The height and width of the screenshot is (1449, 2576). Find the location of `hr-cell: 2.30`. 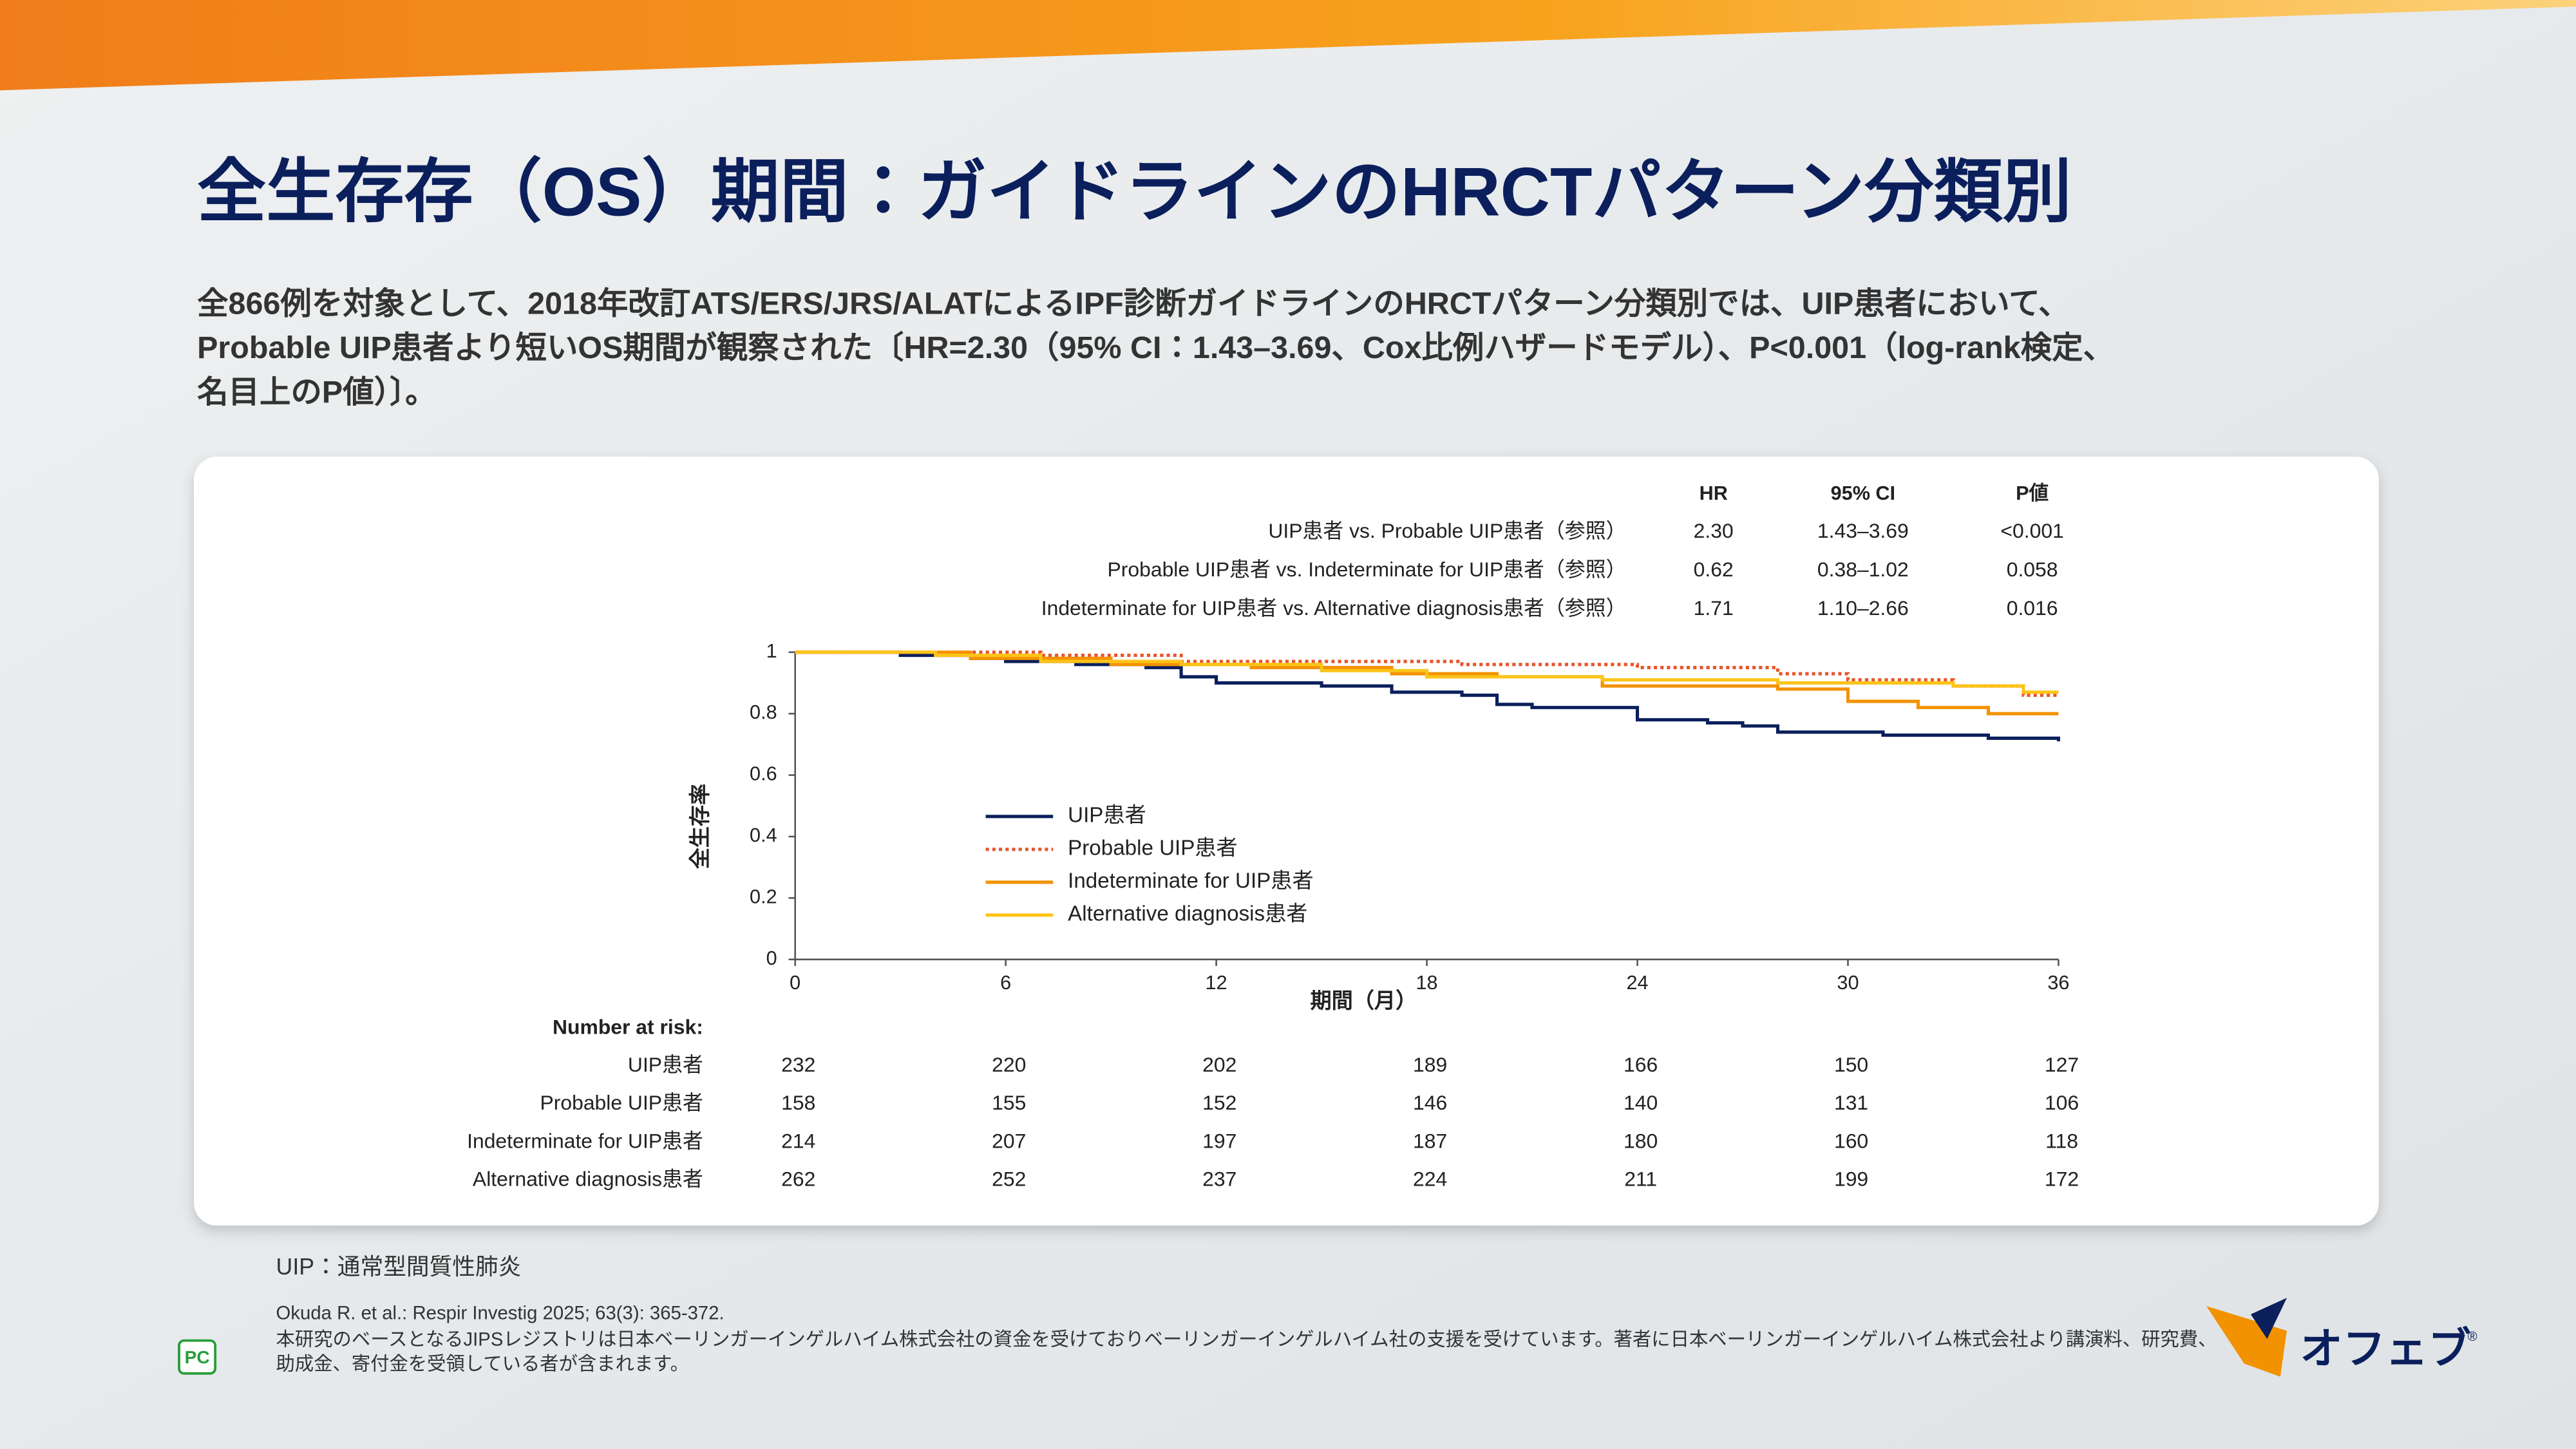

hr-cell: 2.30 is located at coordinates (1714, 530).